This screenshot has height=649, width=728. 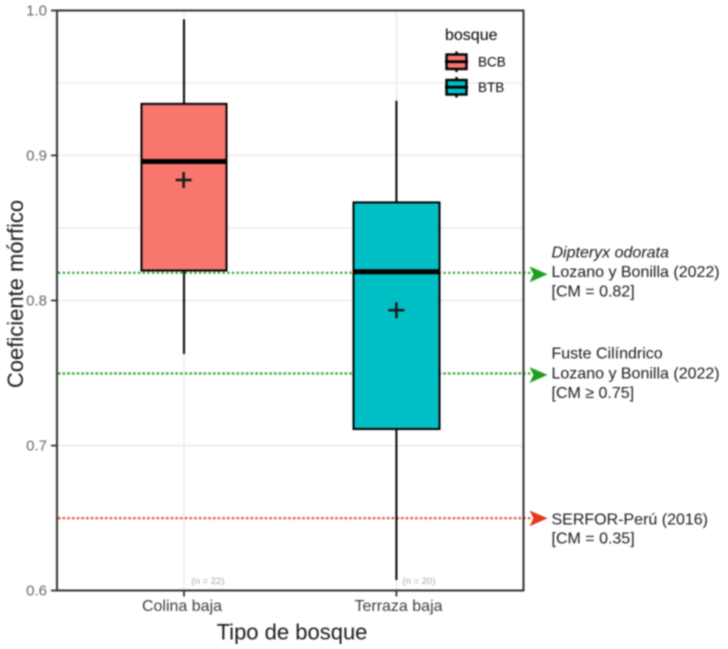 I want to click on svg-text: Dipteryx odorata, so click(x=610, y=252).